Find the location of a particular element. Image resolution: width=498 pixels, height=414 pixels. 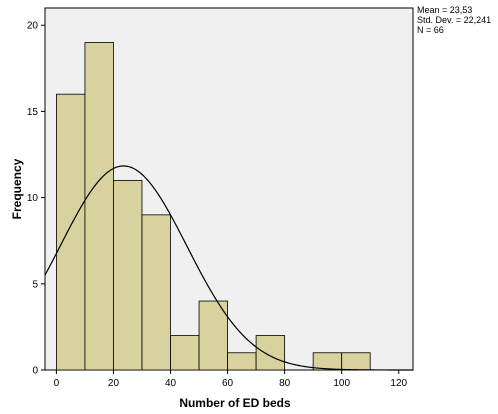

y-tick-label: 5 is located at coordinates (35, 284).